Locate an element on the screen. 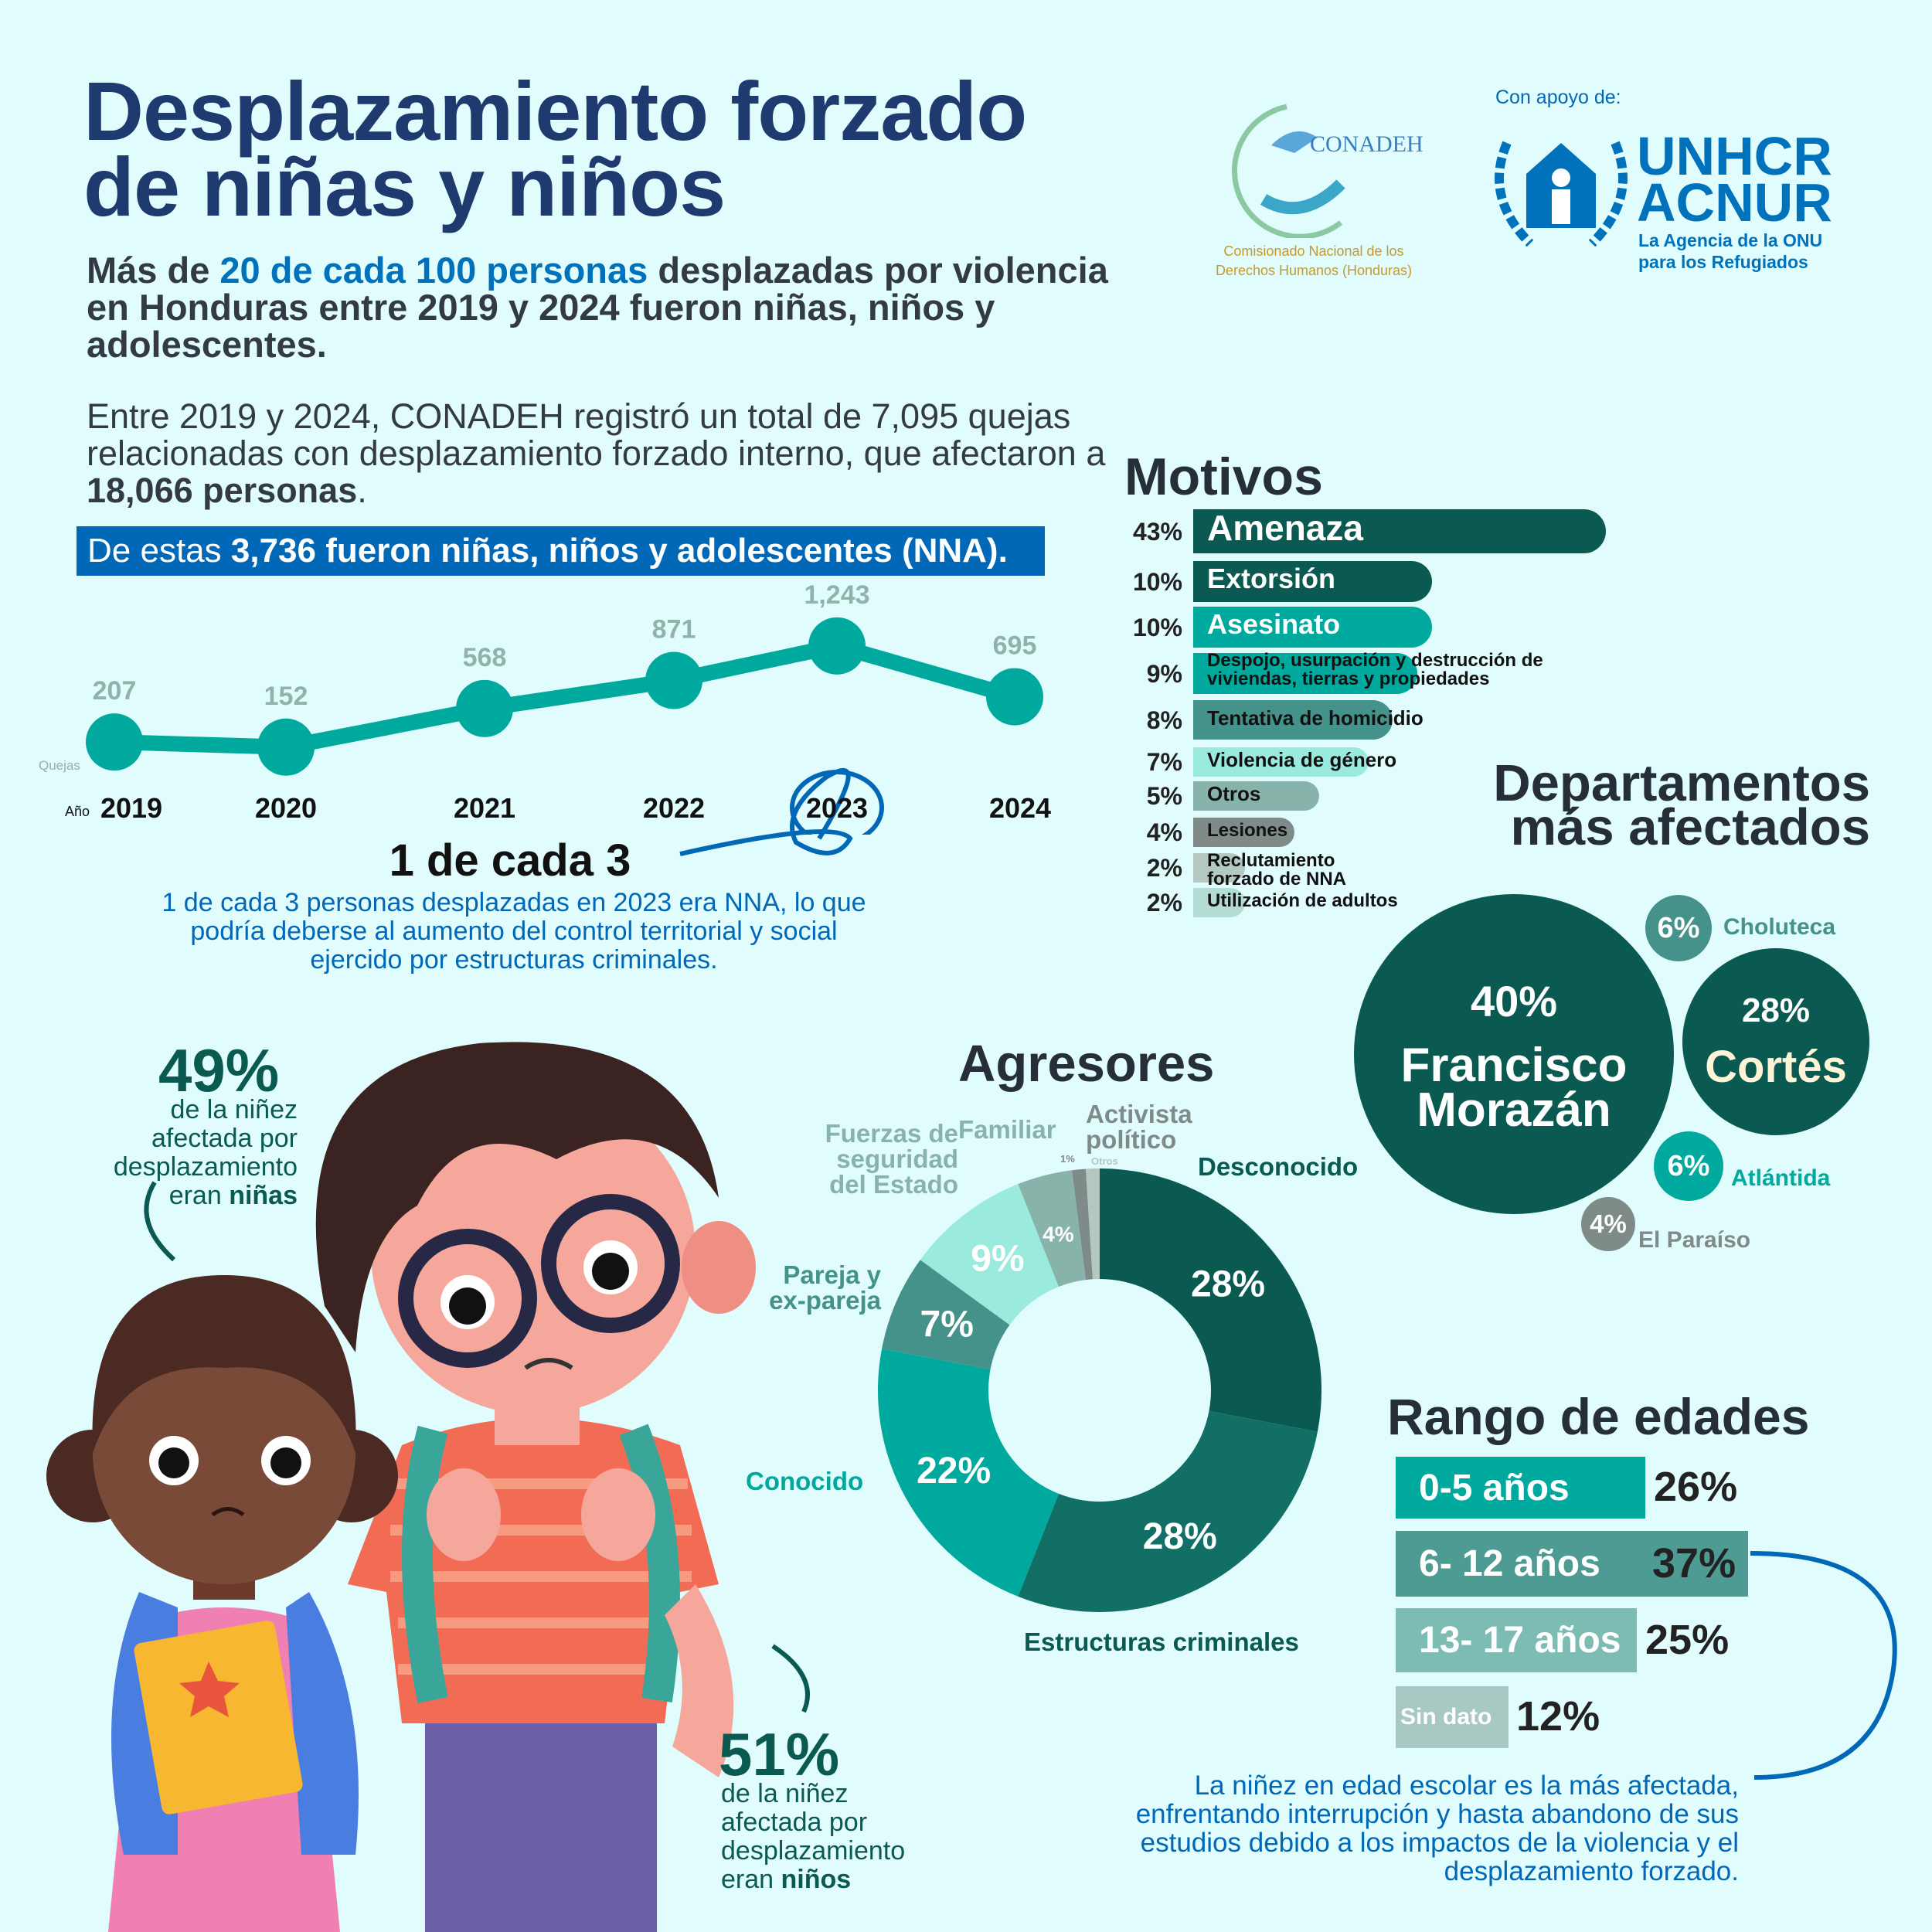 The width and height of the screenshot is (1932, 1932). motivo-label: Reclutamiento forzado de NNA is located at coordinates (1276, 870).